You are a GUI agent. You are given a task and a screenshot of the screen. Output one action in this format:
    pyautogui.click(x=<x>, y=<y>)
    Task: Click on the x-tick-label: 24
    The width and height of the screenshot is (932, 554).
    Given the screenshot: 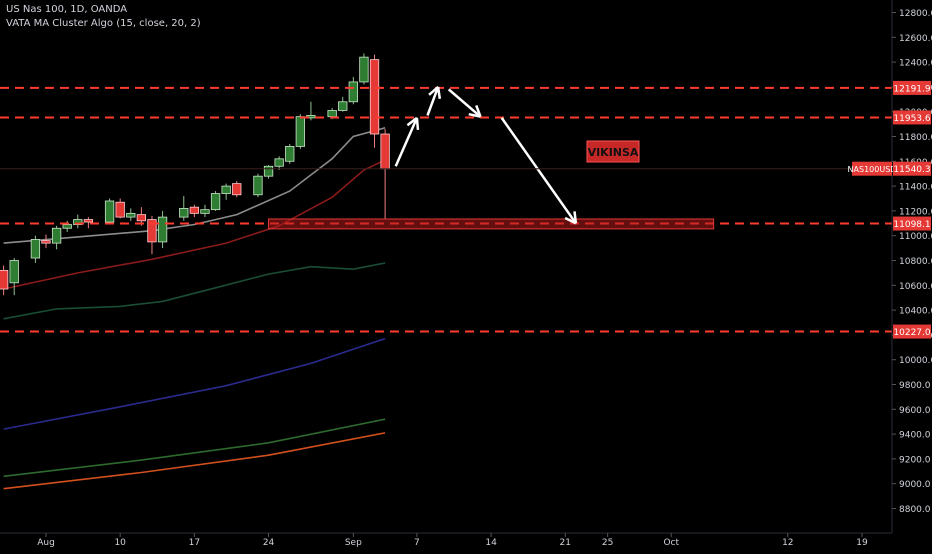 What is the action you would take?
    pyautogui.click(x=269, y=543)
    